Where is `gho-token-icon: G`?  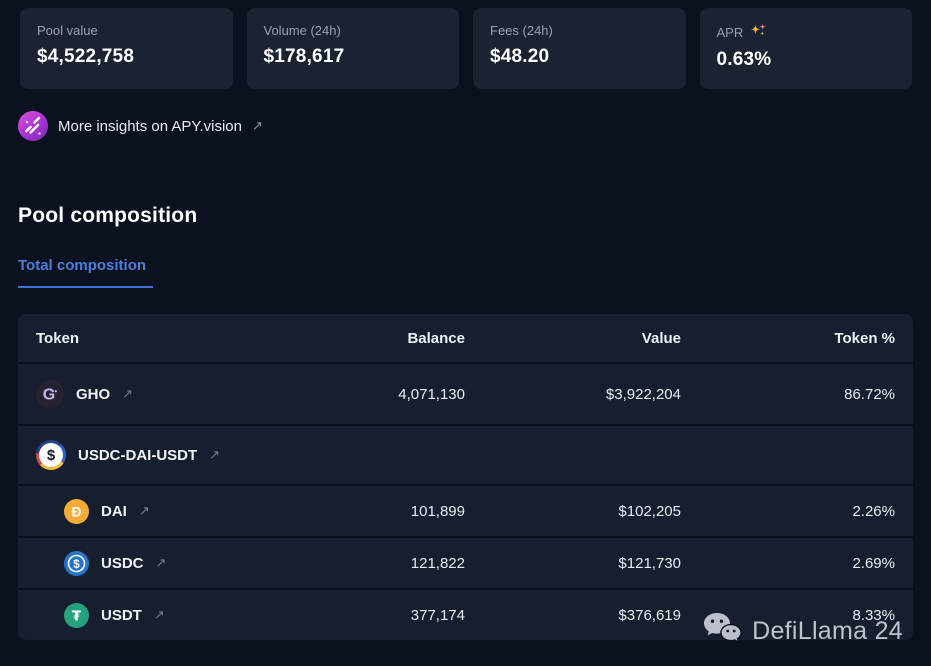 gho-token-icon: G is located at coordinates (50, 394).